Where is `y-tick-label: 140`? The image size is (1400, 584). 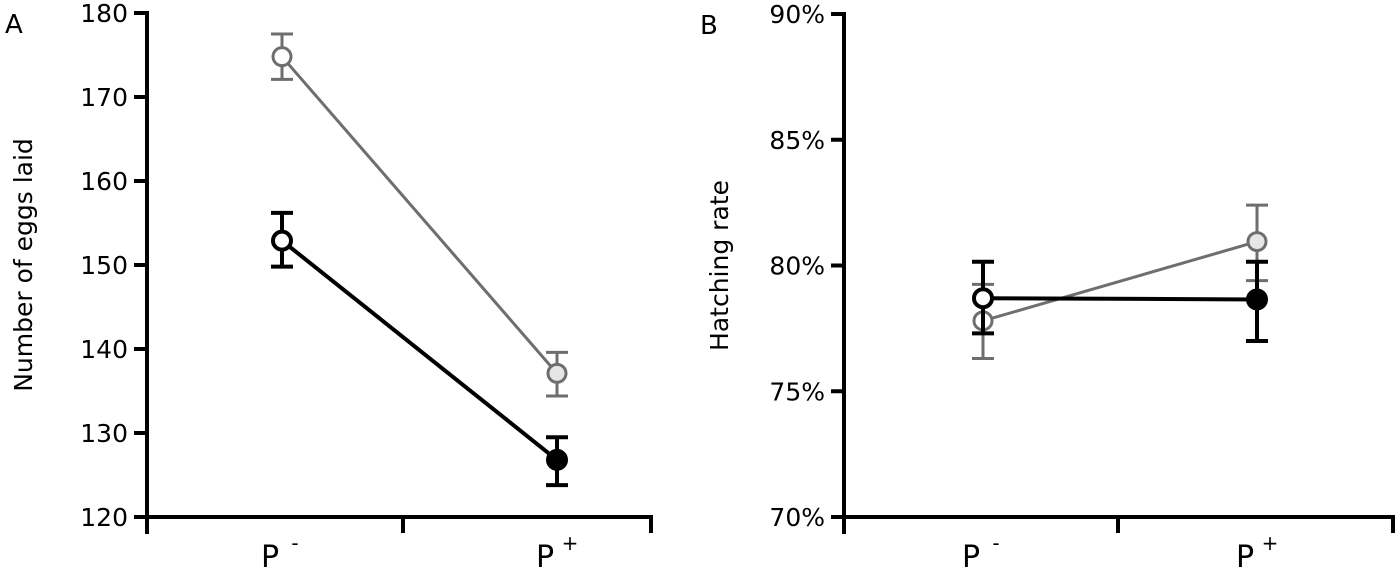
y-tick-label: 140 is located at coordinates (104, 349).